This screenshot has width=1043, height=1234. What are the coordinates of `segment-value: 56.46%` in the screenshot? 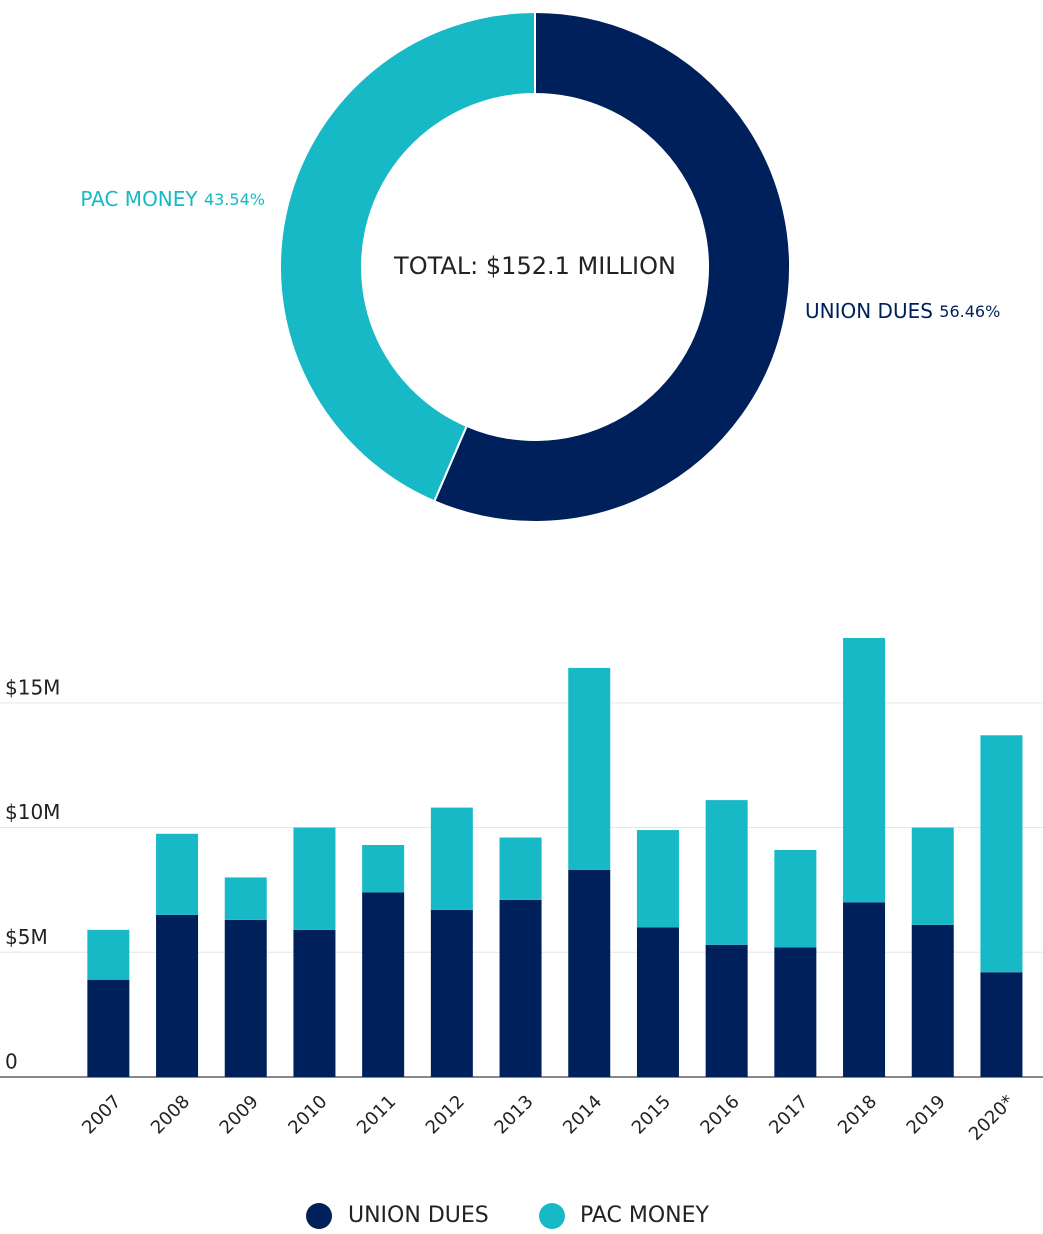 It's located at (969, 311).